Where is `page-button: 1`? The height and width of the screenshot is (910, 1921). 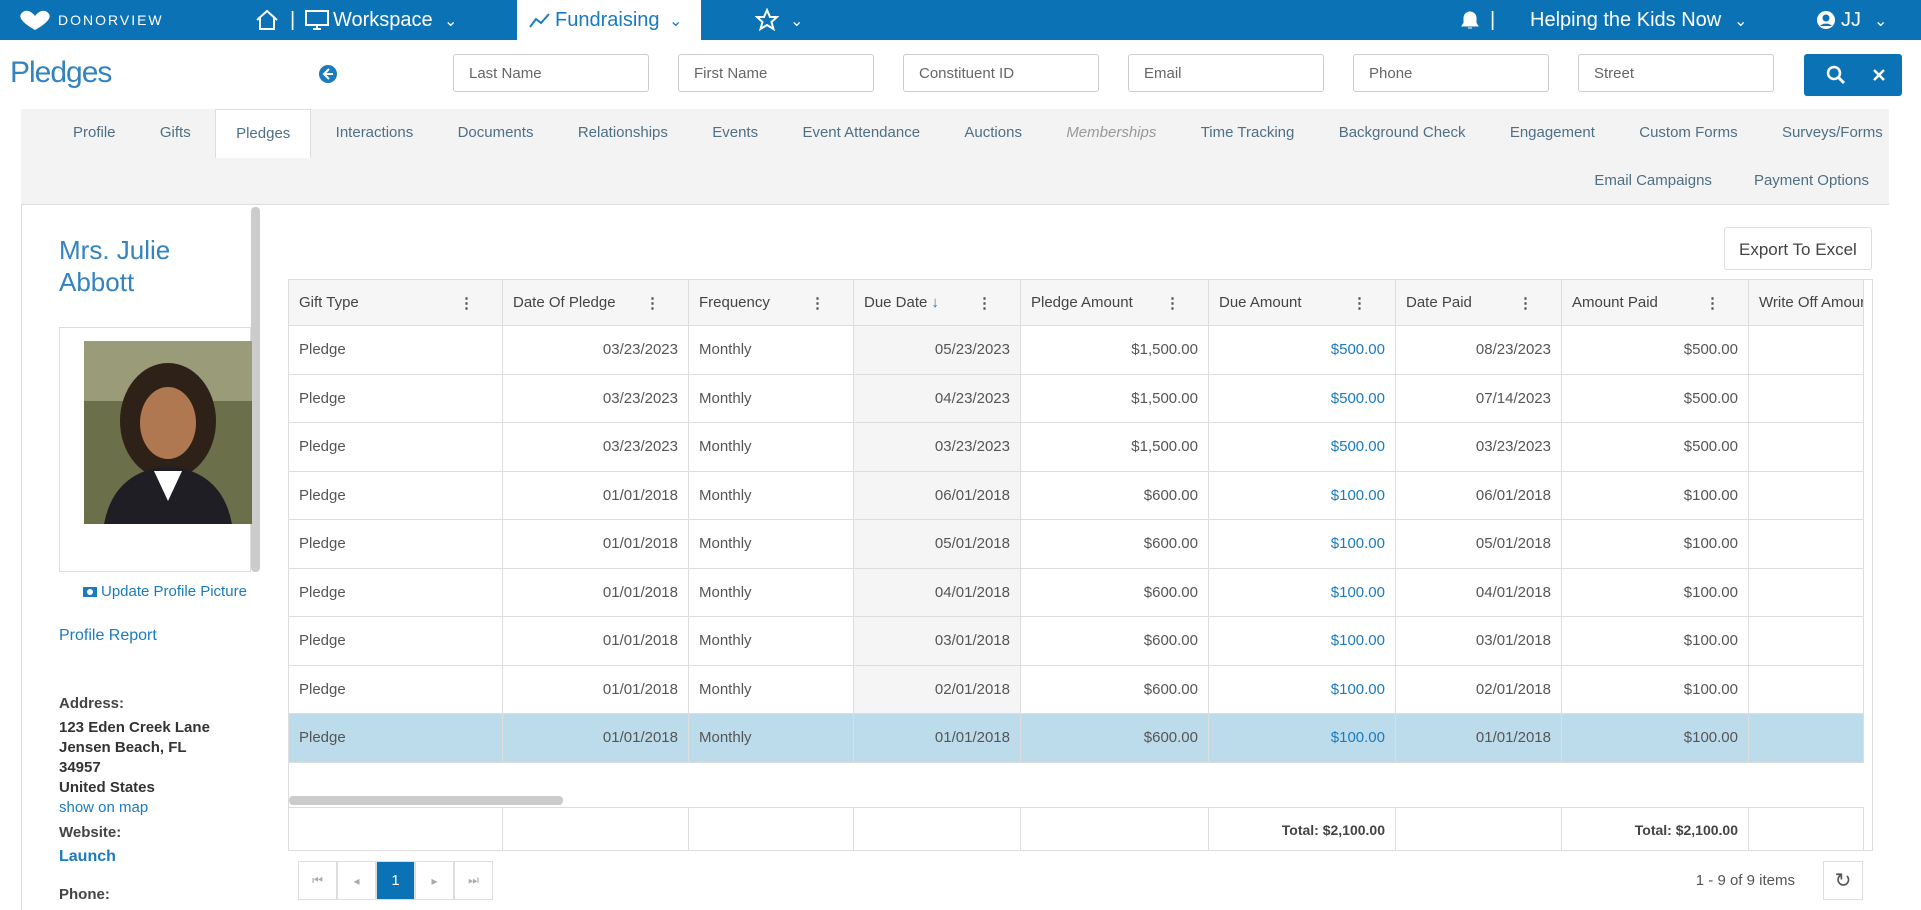
page-button: 1 is located at coordinates (395, 880).